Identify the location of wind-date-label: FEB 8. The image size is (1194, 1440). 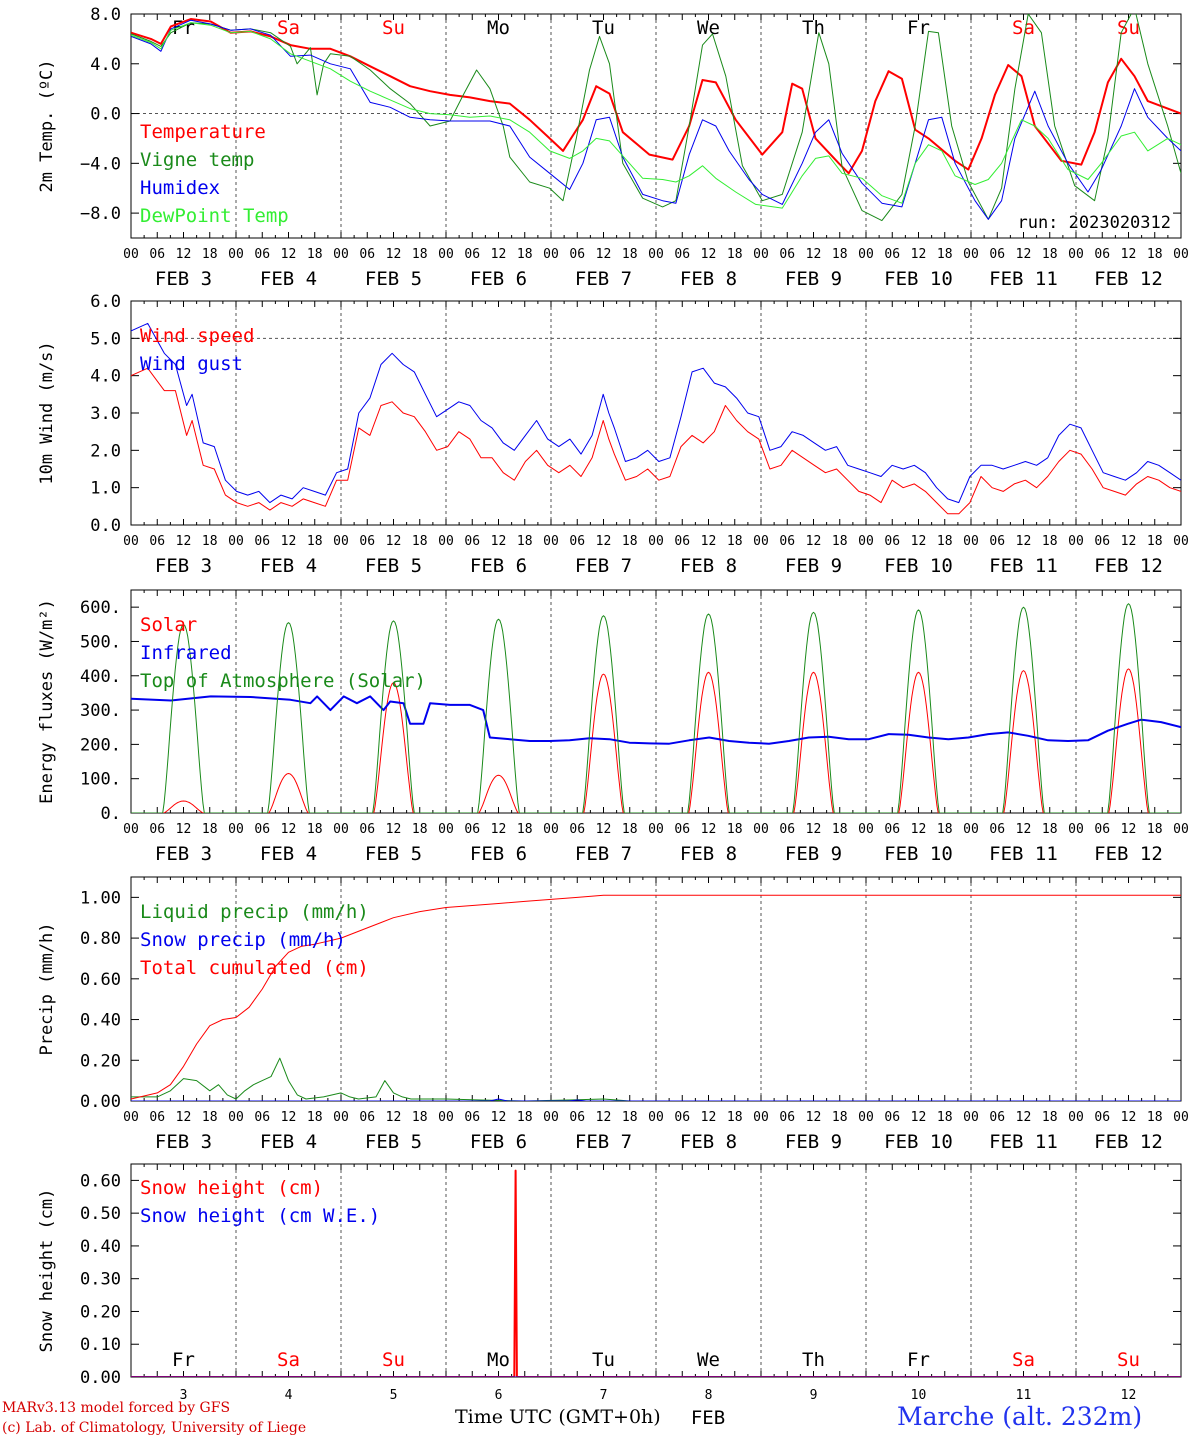
(708, 566).